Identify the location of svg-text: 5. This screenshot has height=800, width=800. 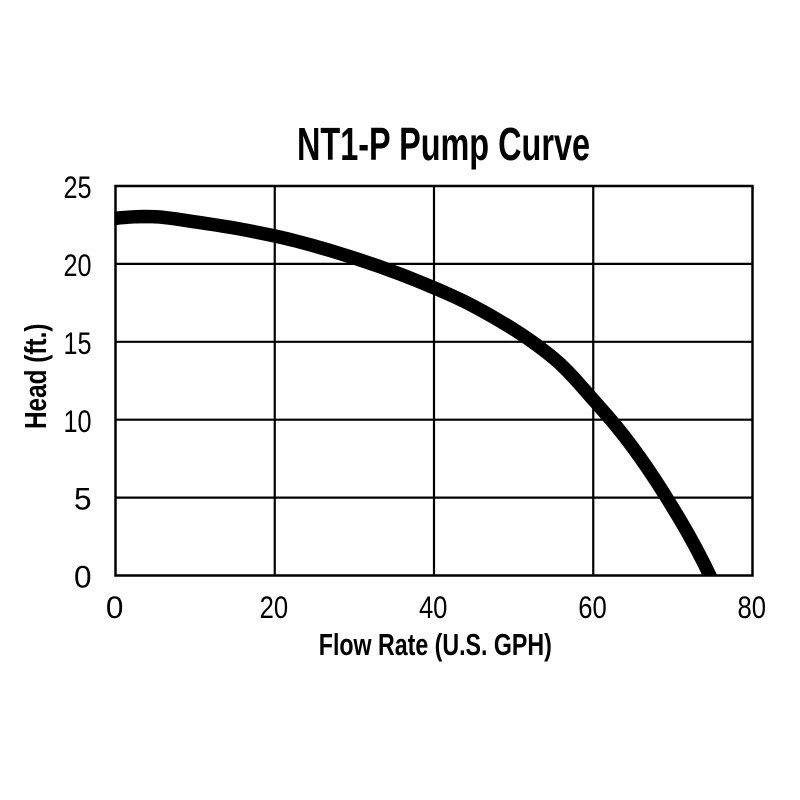
(83, 499).